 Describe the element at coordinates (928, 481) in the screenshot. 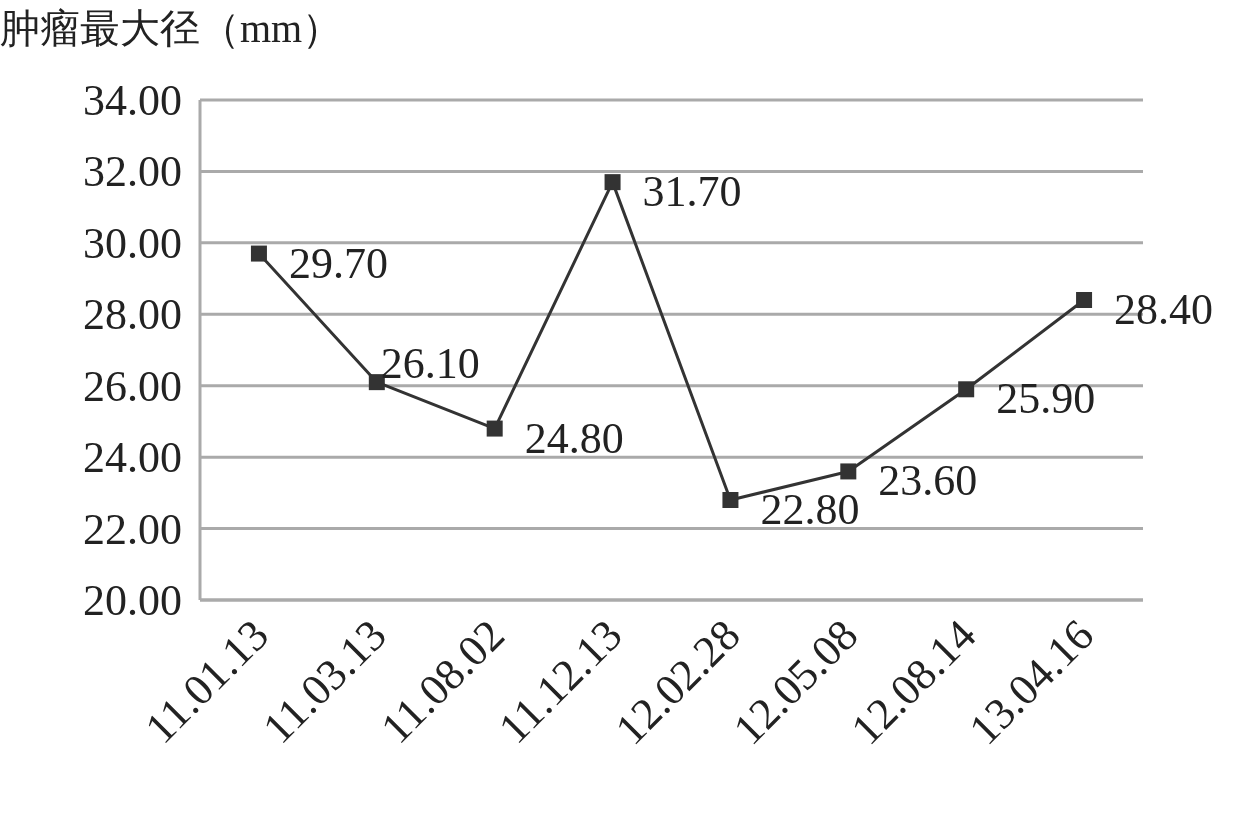

I see `text: 23.60` at that location.